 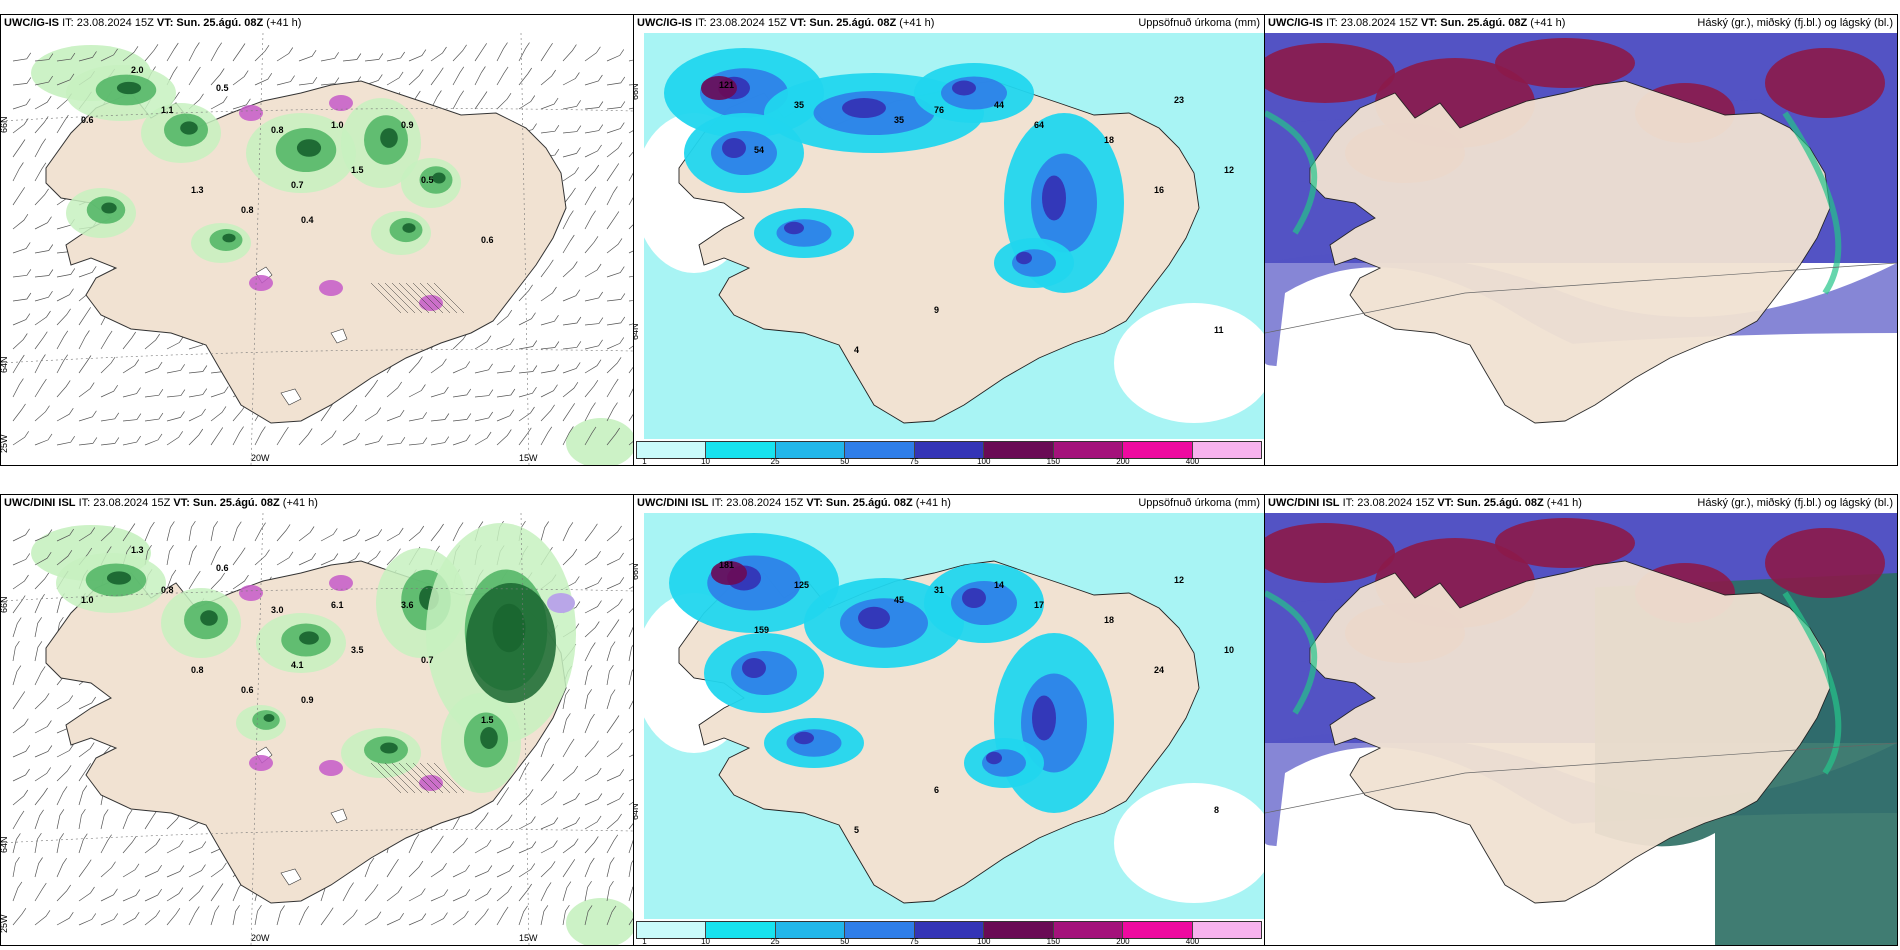 What do you see at coordinates (277, 610) in the screenshot?
I see `precip-value-label: 3.0` at bounding box center [277, 610].